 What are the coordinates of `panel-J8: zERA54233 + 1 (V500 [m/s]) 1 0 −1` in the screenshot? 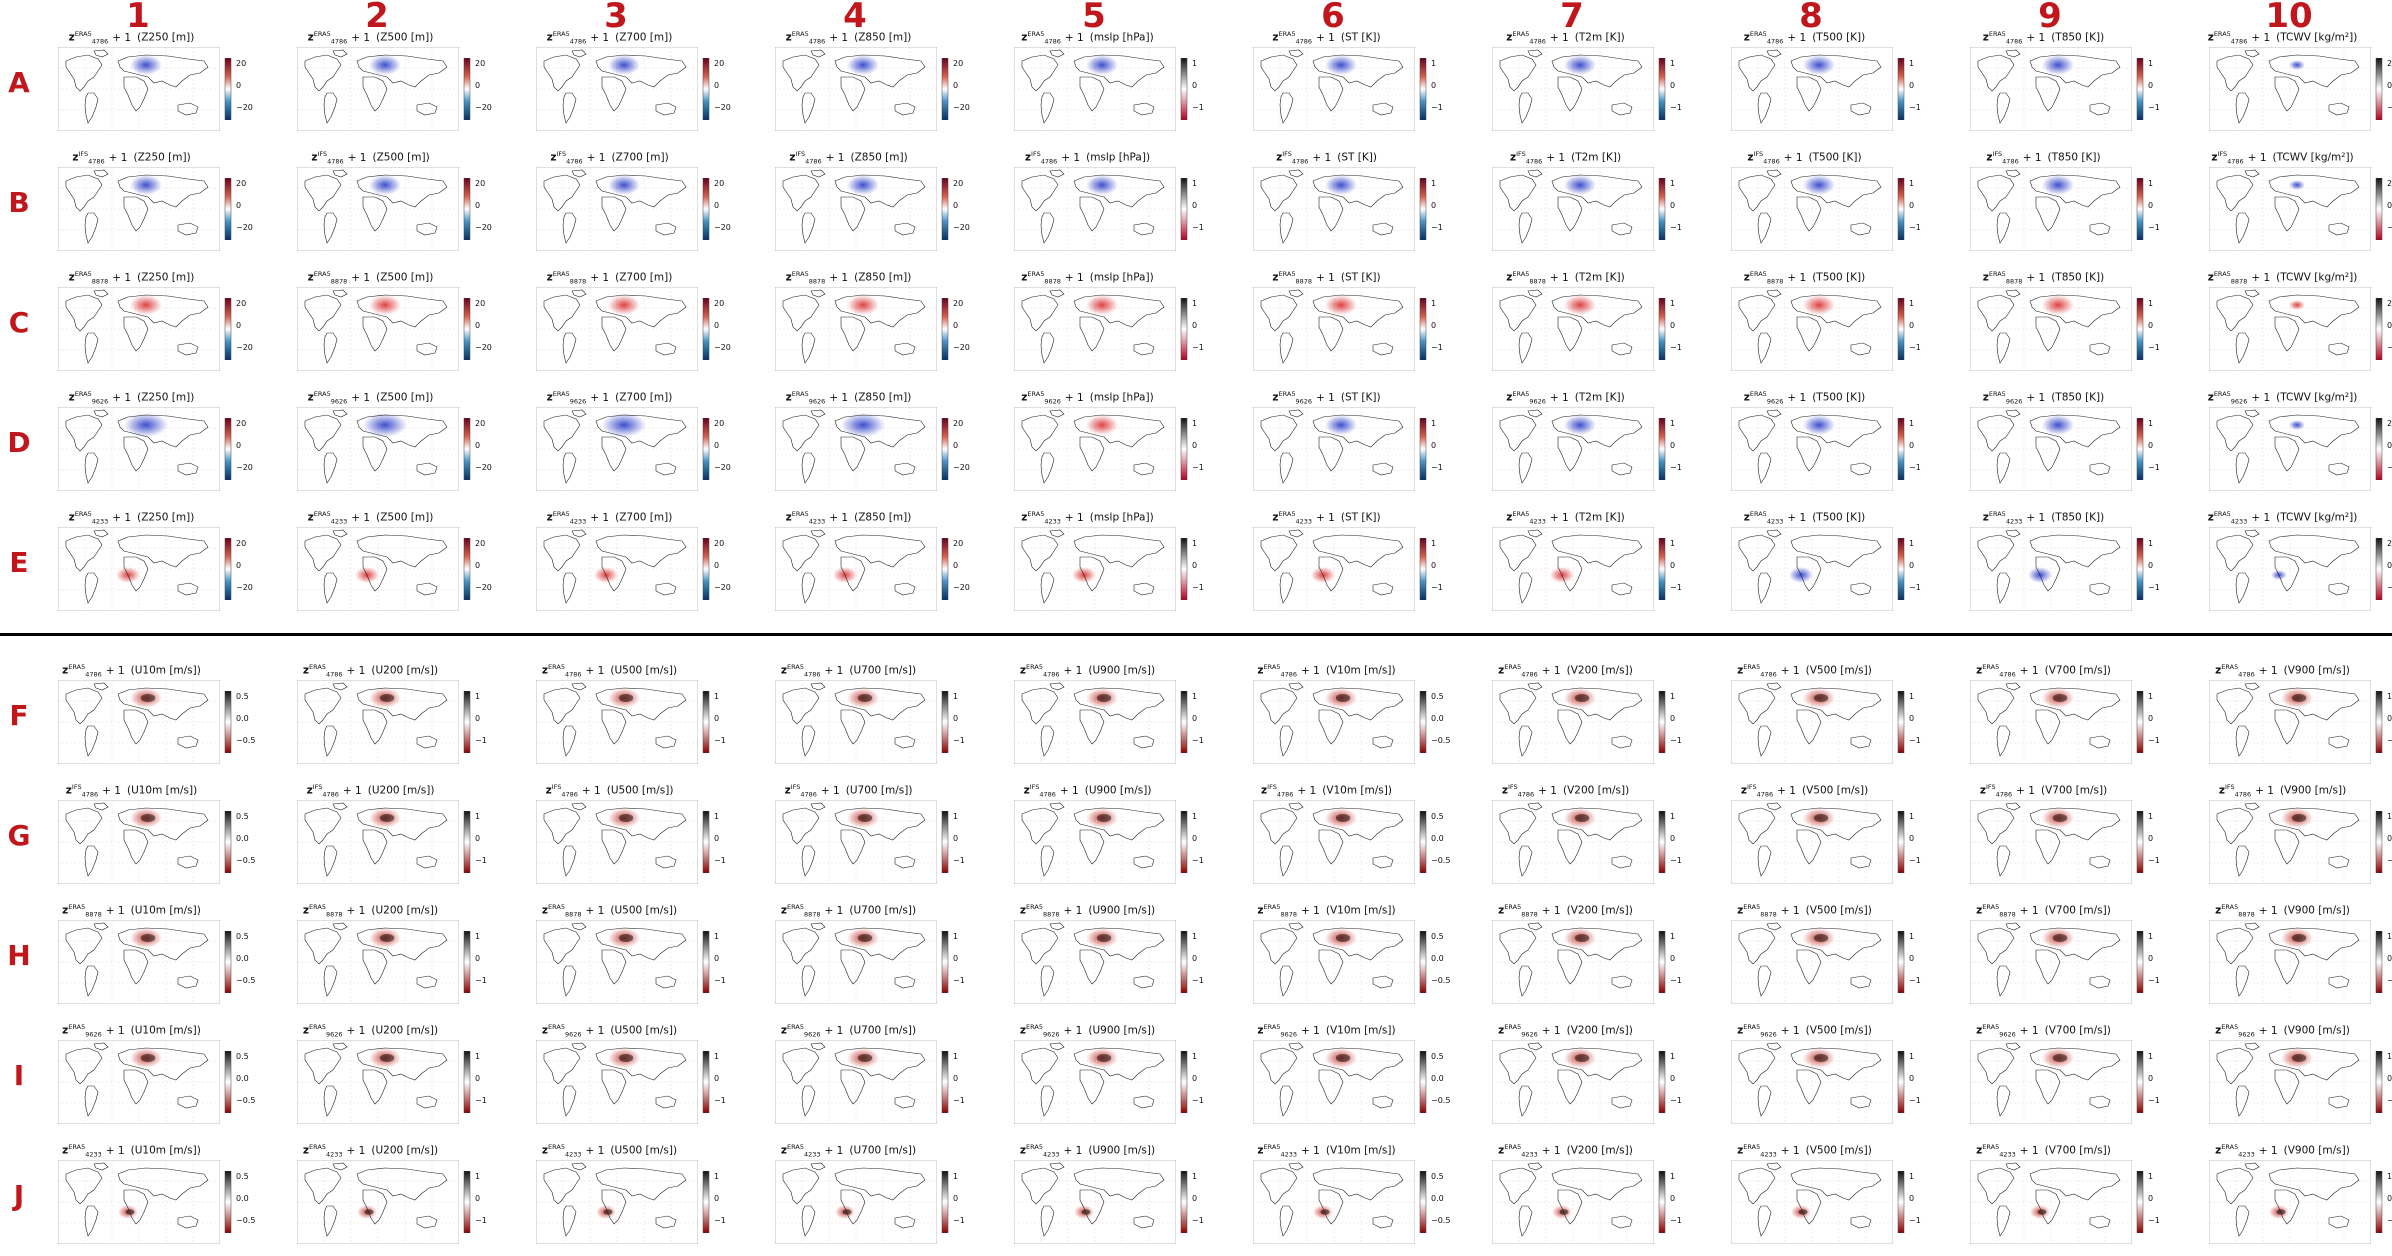 It's located at (1832, 1198).